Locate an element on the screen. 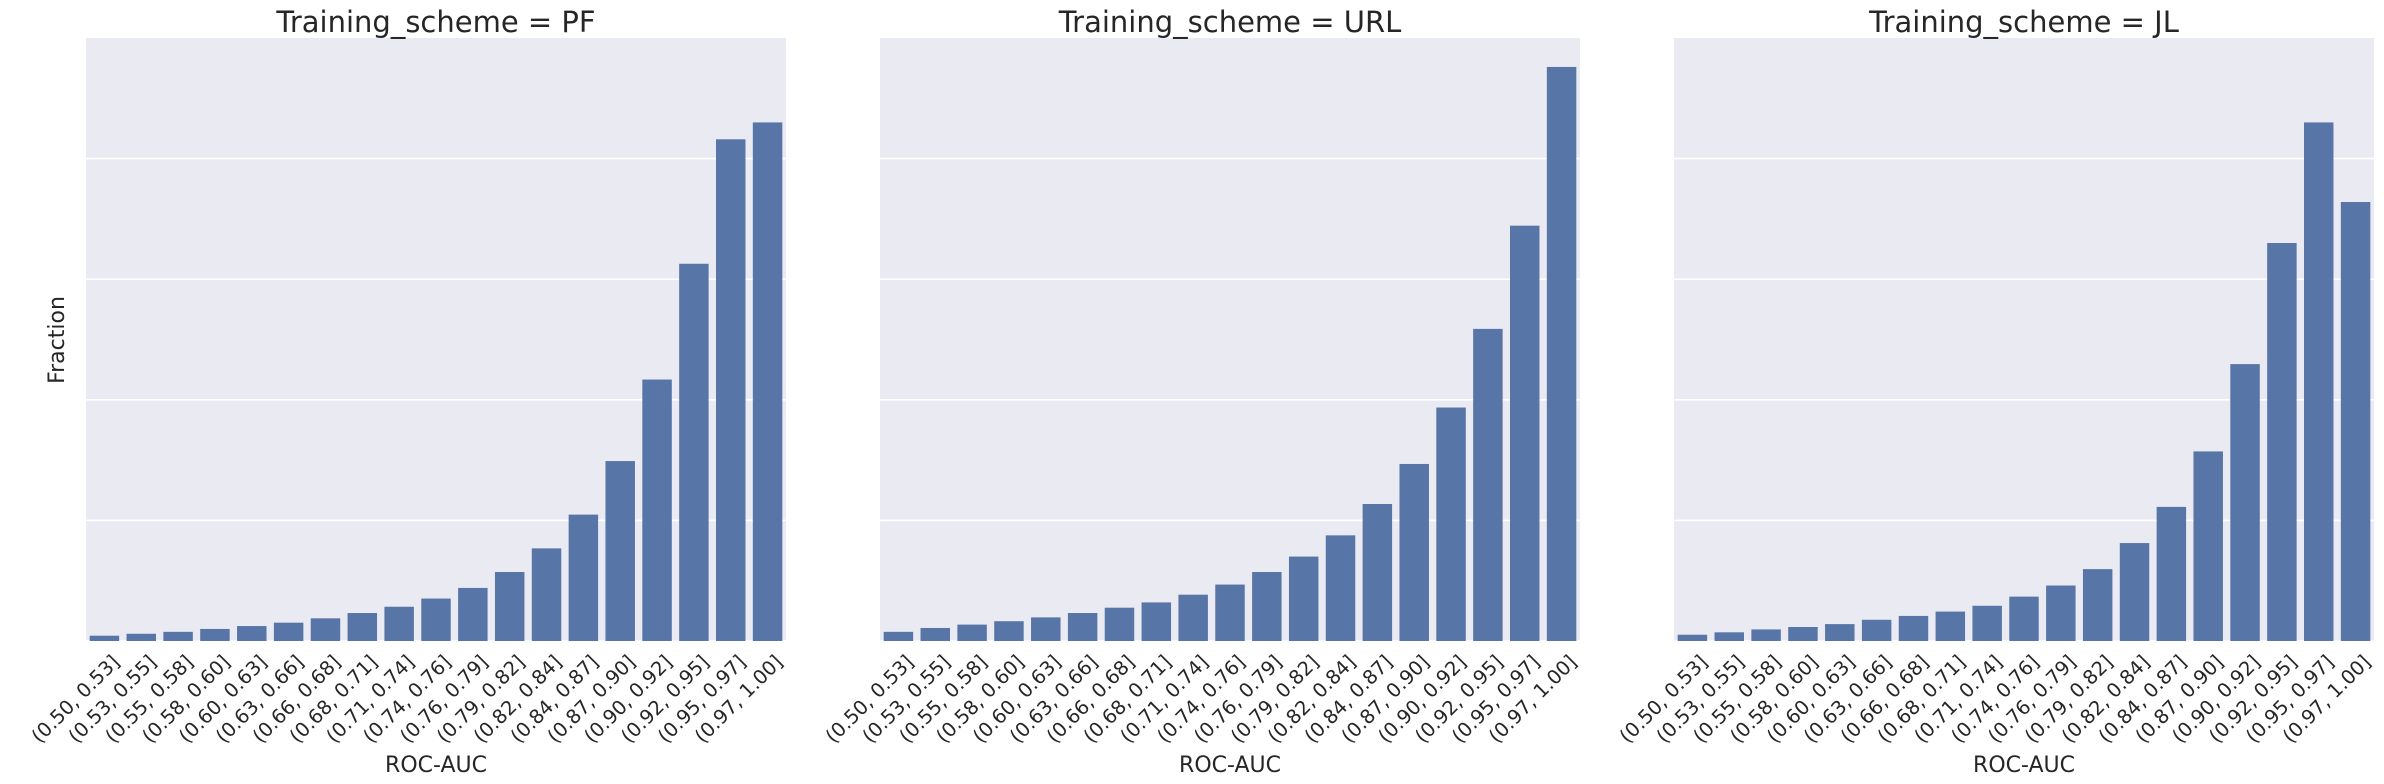  y-axis-label: Fraction is located at coordinates (57, 340).